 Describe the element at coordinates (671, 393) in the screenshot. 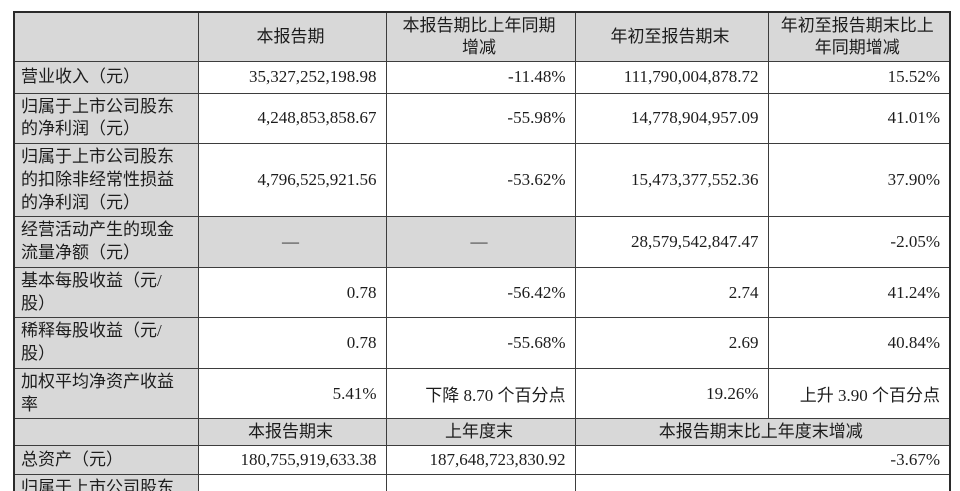

I see `cell-ytd: 19.26%` at that location.